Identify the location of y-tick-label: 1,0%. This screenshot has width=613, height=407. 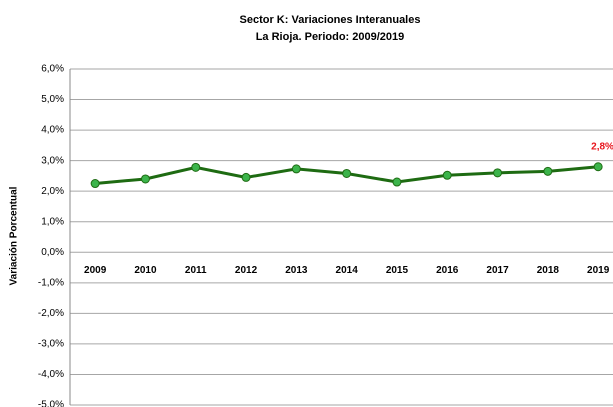
(52, 221).